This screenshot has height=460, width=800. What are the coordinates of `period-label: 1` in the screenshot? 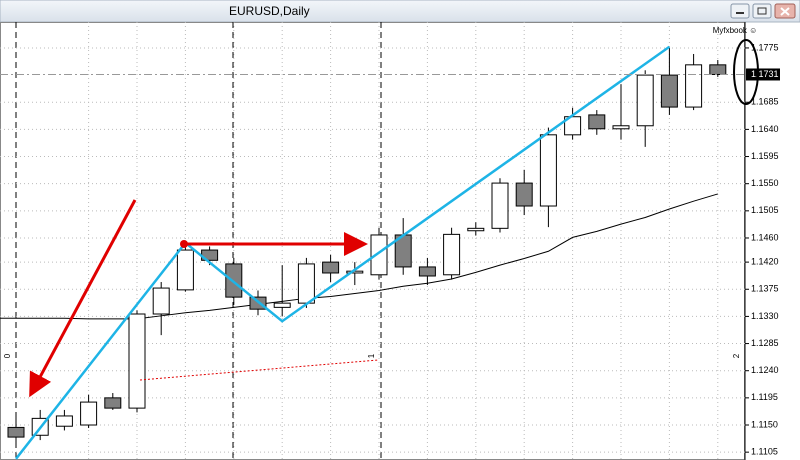 It's located at (371, 355).